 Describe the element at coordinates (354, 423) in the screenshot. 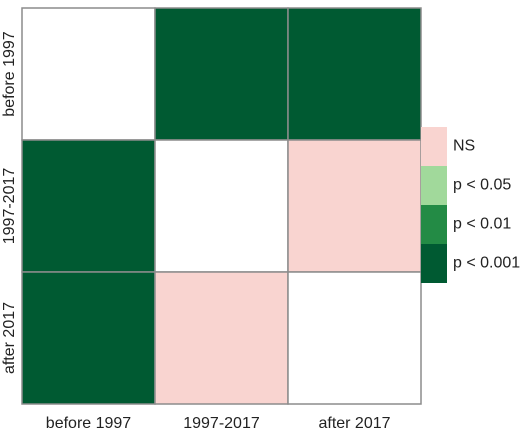

I see `x-tick-label: after 2017` at that location.